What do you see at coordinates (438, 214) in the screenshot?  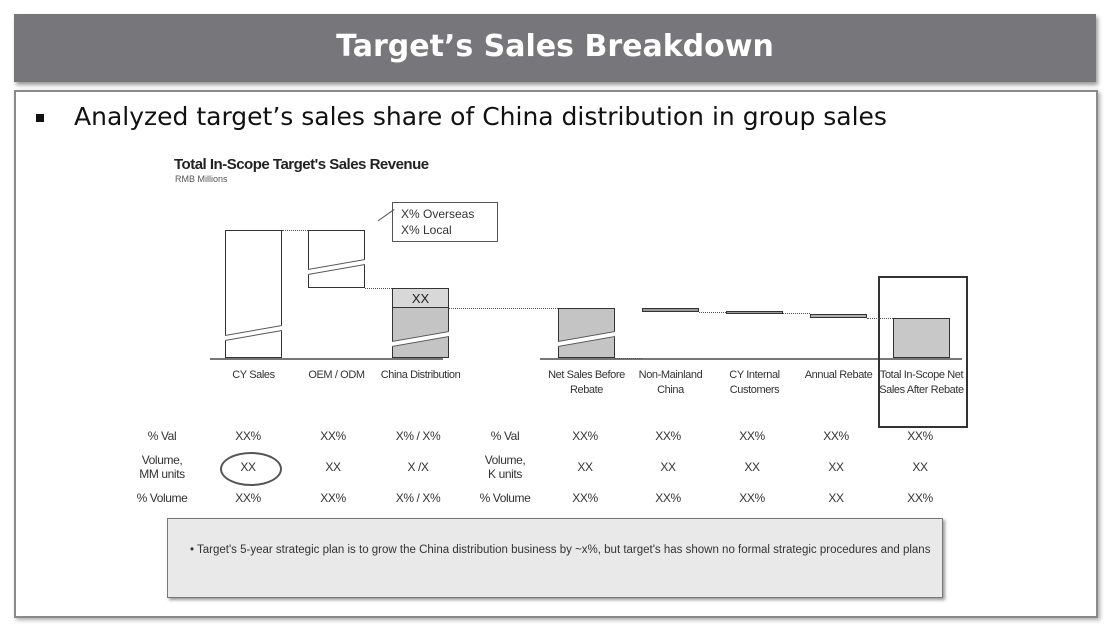 I see `callout-line-1: X% Overseas` at bounding box center [438, 214].